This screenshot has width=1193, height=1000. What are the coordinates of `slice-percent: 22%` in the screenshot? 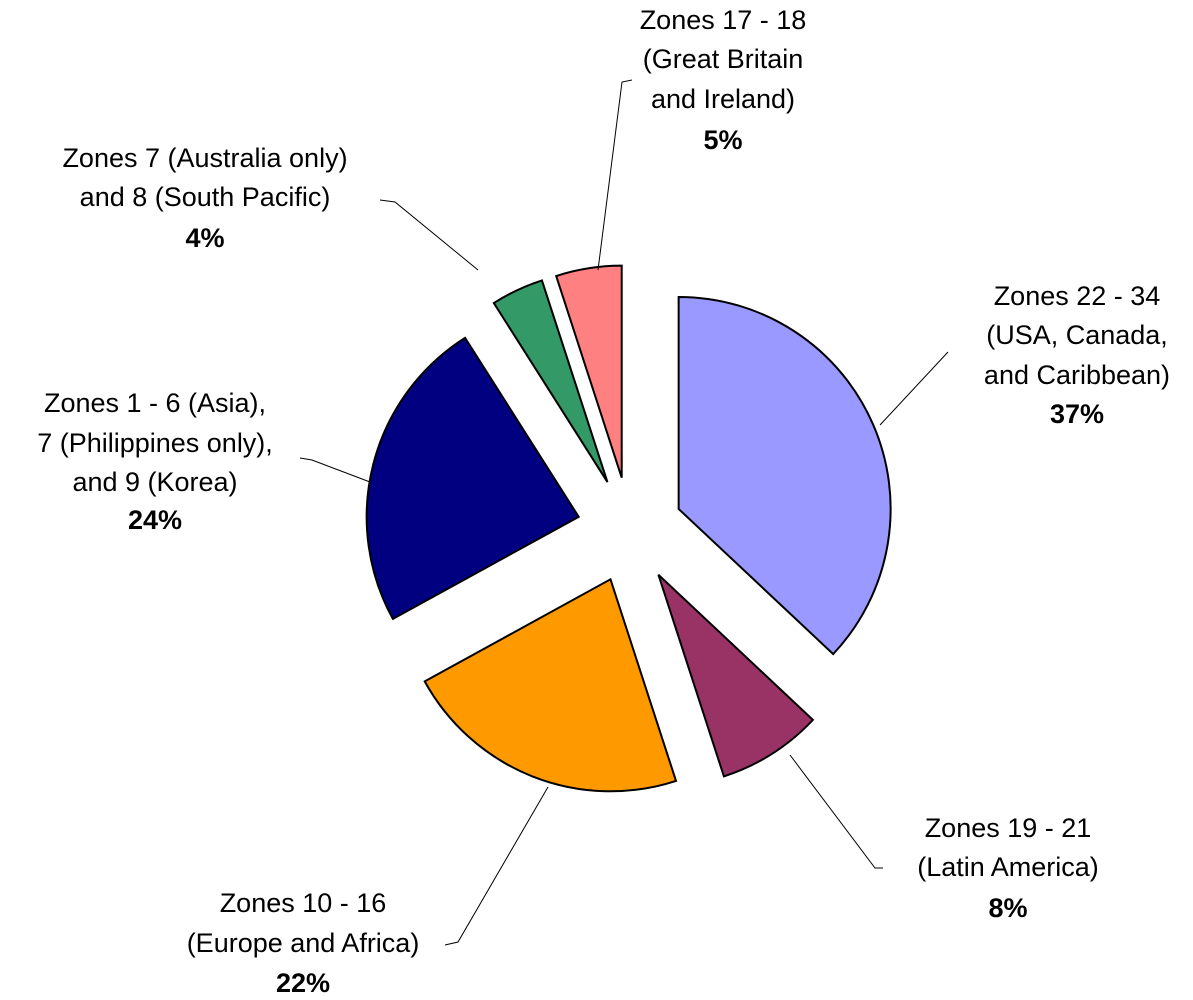 It's located at (303, 983).